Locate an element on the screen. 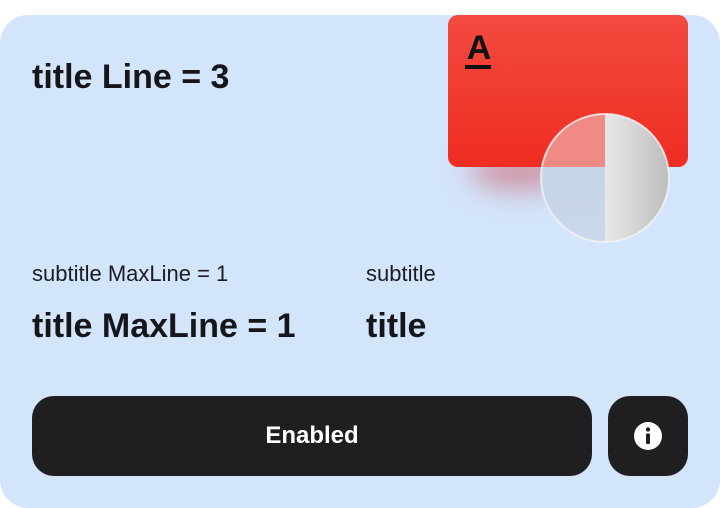  info-column-plain: subtitle title is located at coordinates (401, 303).